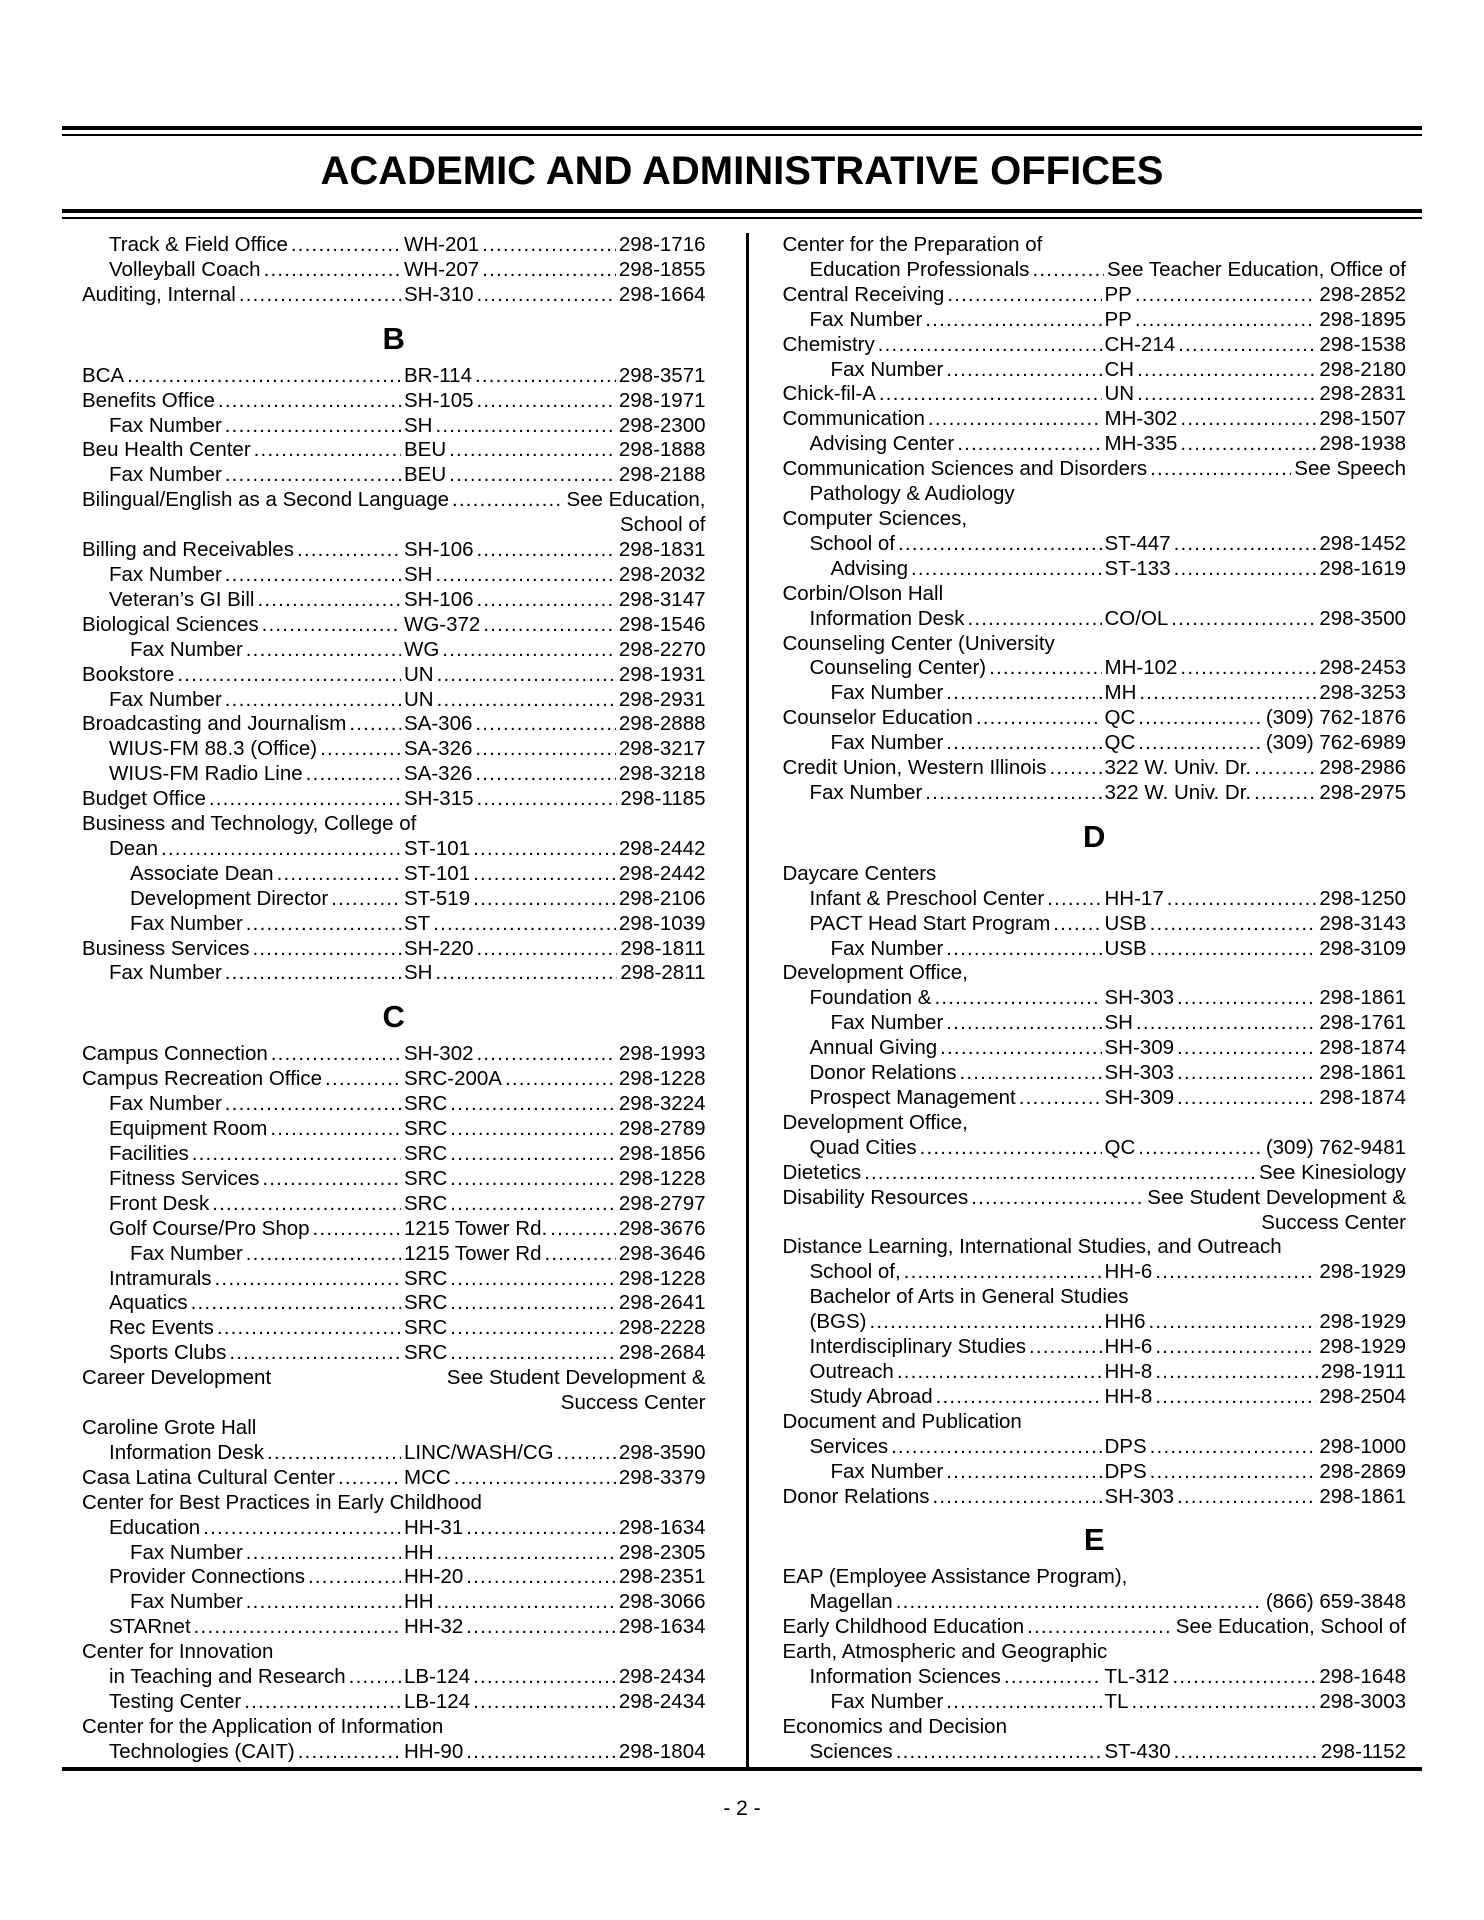 The width and height of the screenshot is (1484, 1920). What do you see at coordinates (662, 599) in the screenshot?
I see `entry-phone: 298-3147` at bounding box center [662, 599].